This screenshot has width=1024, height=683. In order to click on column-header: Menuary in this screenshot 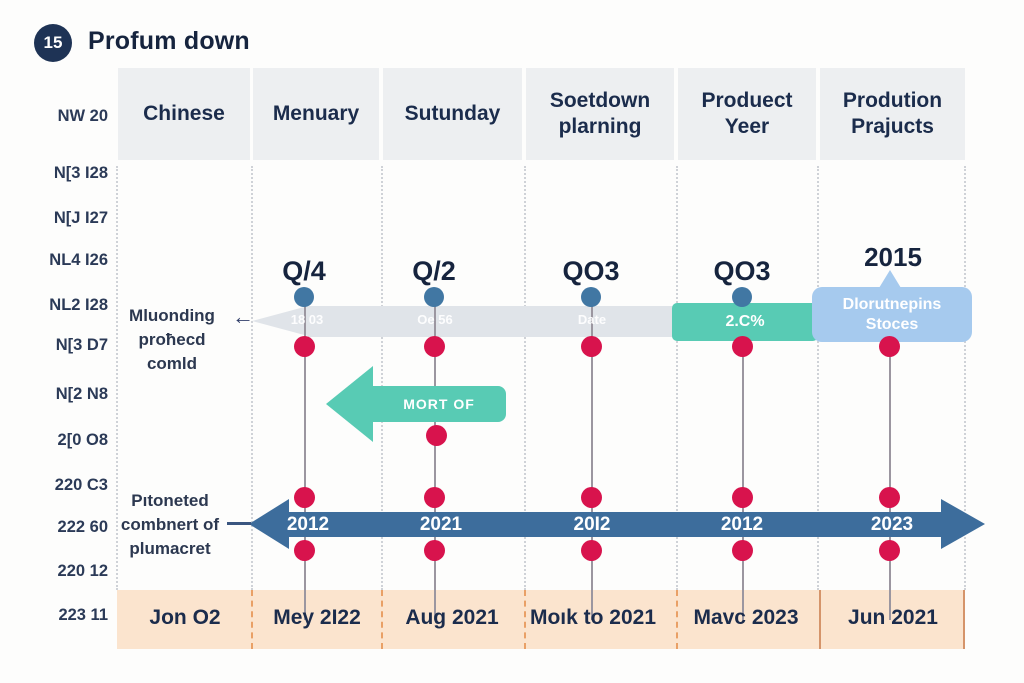, I will do `click(316, 114)`.